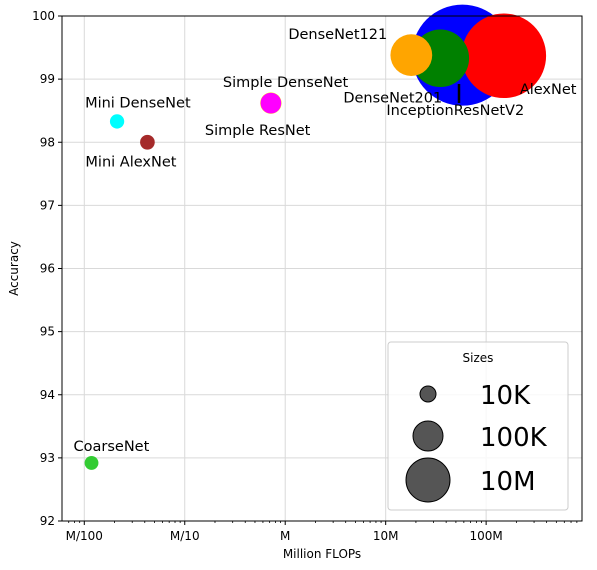 Image resolution: width=597 pixels, height=570 pixels. I want to click on y-axis-label: Accuracy, so click(14, 268).